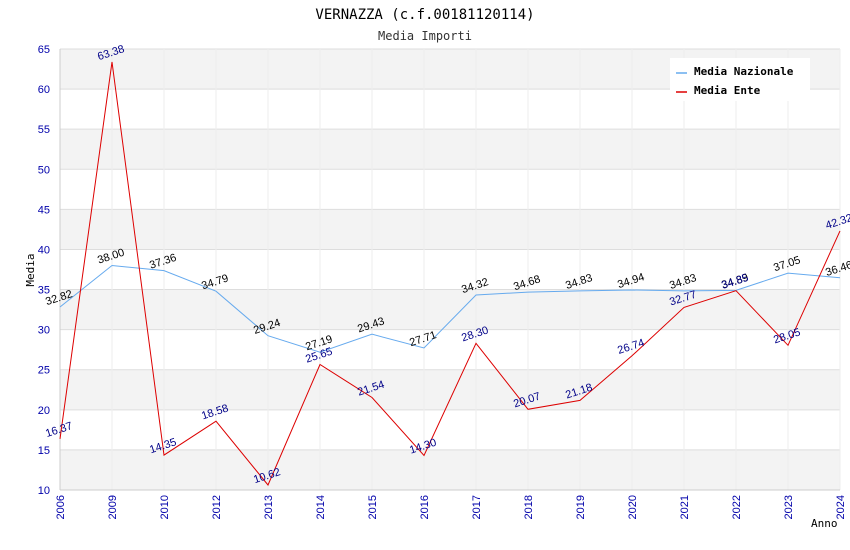  I want to click on x-tick-label: 2012, so click(217, 507).